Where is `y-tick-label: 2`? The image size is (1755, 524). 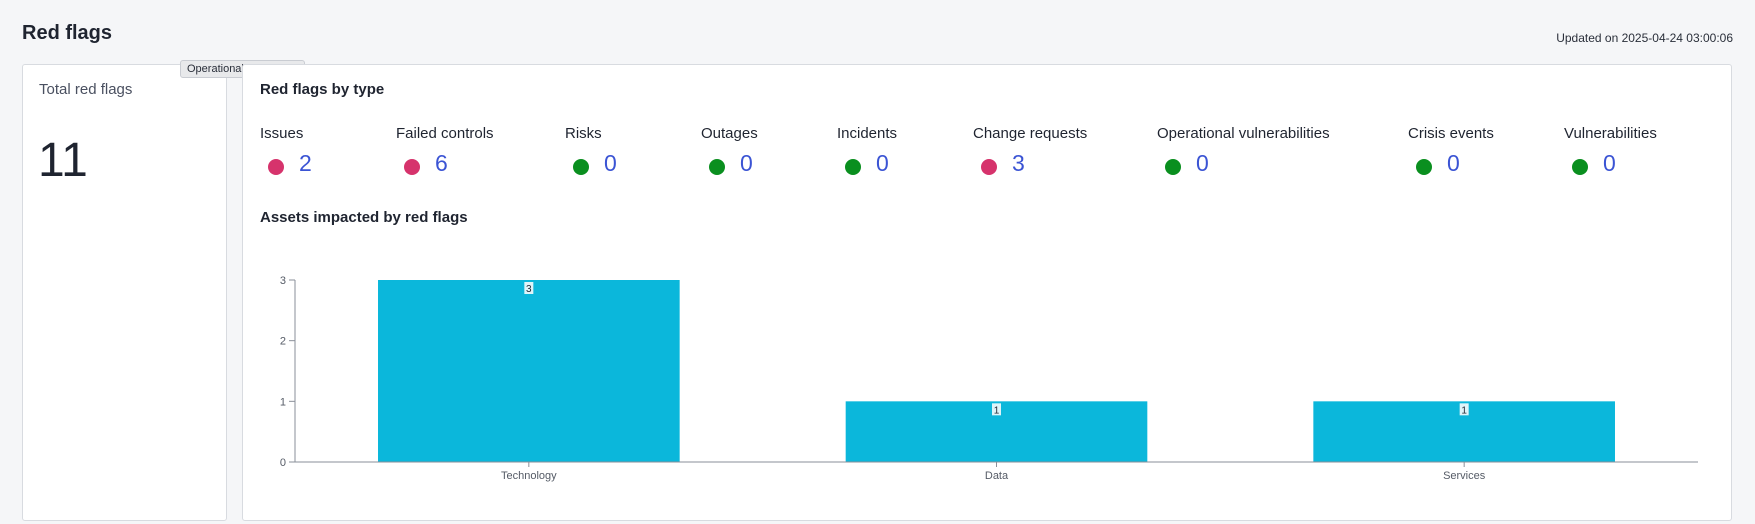 y-tick-label: 2 is located at coordinates (283, 342).